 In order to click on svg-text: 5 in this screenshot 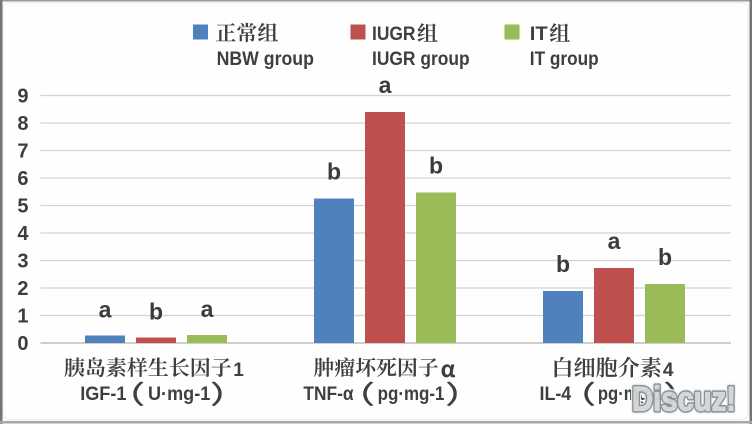, I will do `click(22, 207)`.